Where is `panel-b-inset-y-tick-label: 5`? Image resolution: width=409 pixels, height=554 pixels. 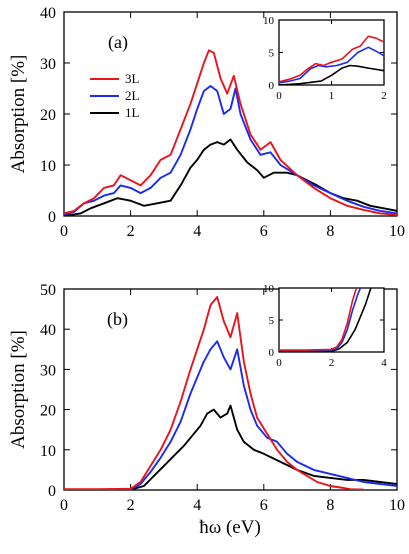 panel-b-inset-y-tick-label: 5 is located at coordinates (272, 321).